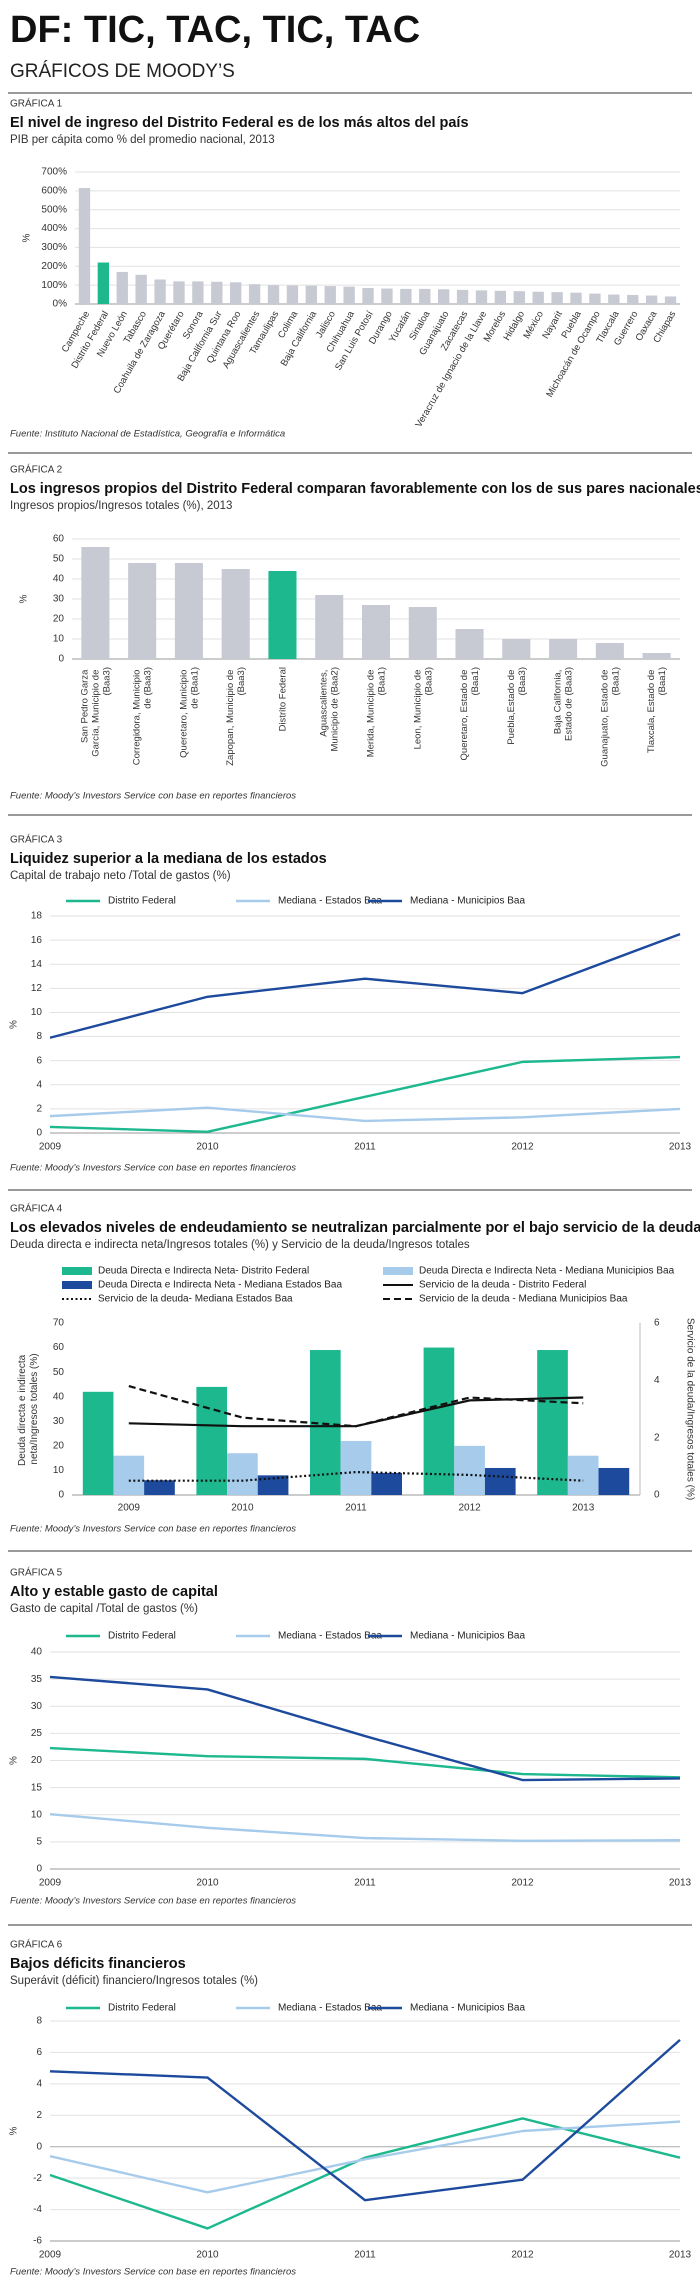  What do you see at coordinates (34, 1408) in the screenshot?
I see `text-line: neta/Ingresos totales (%)` at bounding box center [34, 1408].